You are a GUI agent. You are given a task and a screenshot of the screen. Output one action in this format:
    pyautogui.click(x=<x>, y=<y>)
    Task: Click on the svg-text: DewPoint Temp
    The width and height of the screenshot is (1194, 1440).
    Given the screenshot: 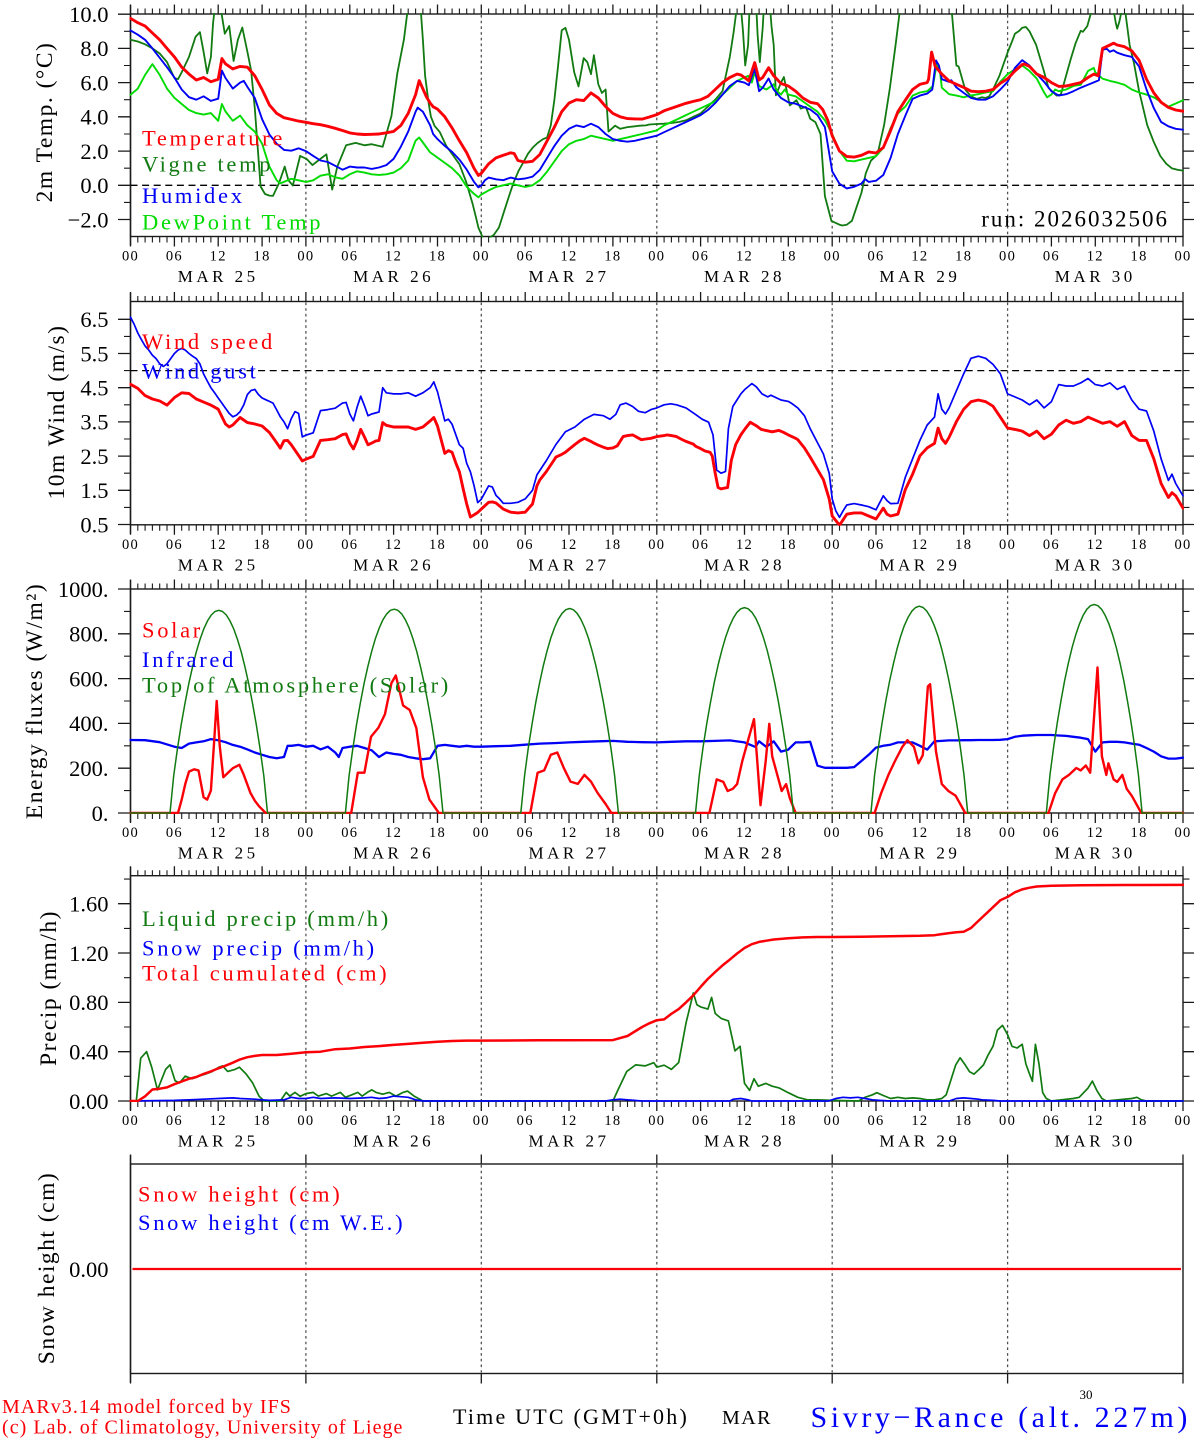 What is the action you would take?
    pyautogui.click(x=232, y=221)
    